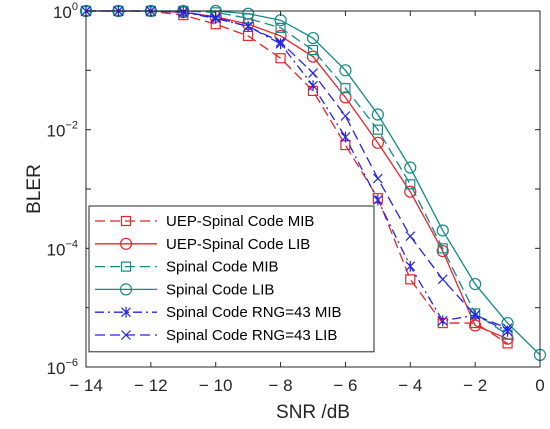 This screenshot has width=550, height=429. I want to click on x-tick-label: − 6, so click(345, 385).